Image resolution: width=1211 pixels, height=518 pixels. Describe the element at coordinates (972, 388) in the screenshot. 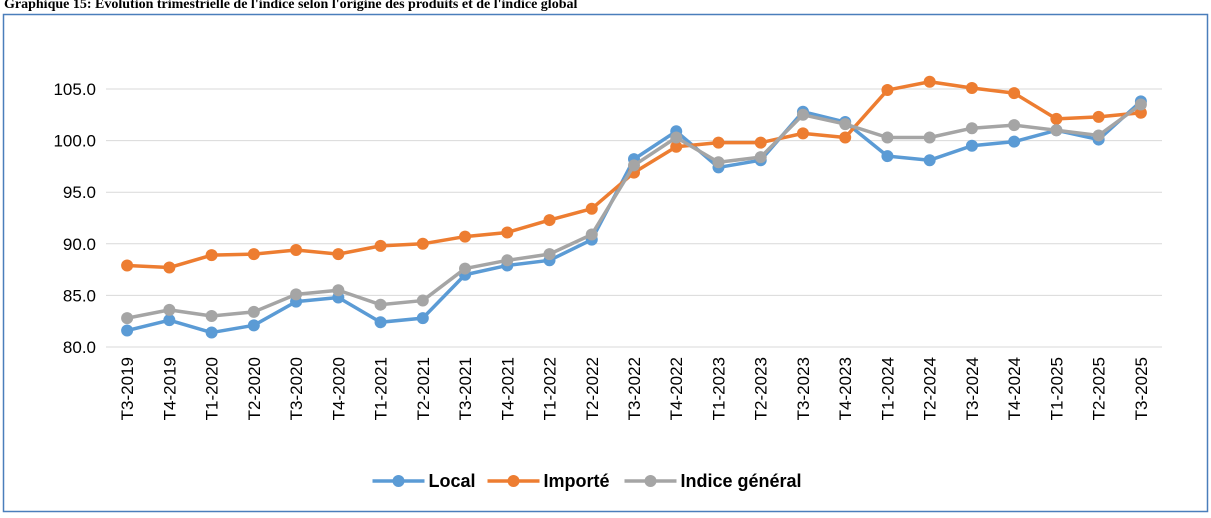

I see `x-tick-label: T3-2024` at that location.